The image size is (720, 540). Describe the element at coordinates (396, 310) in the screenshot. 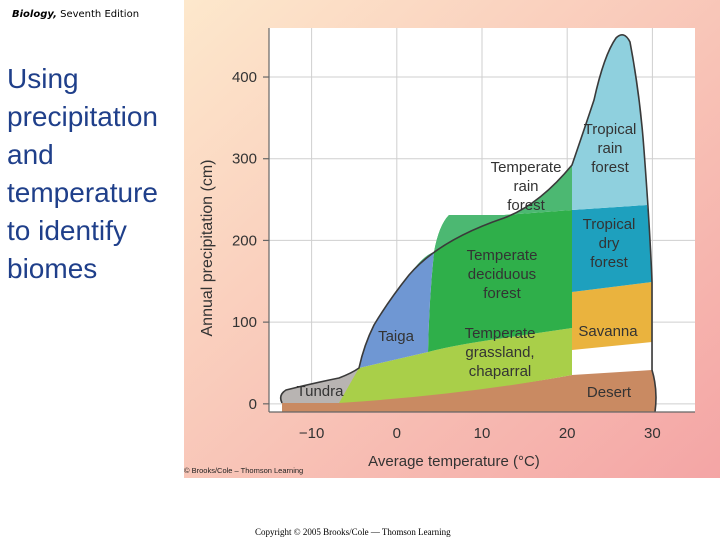

I see `taiga-region` at that location.